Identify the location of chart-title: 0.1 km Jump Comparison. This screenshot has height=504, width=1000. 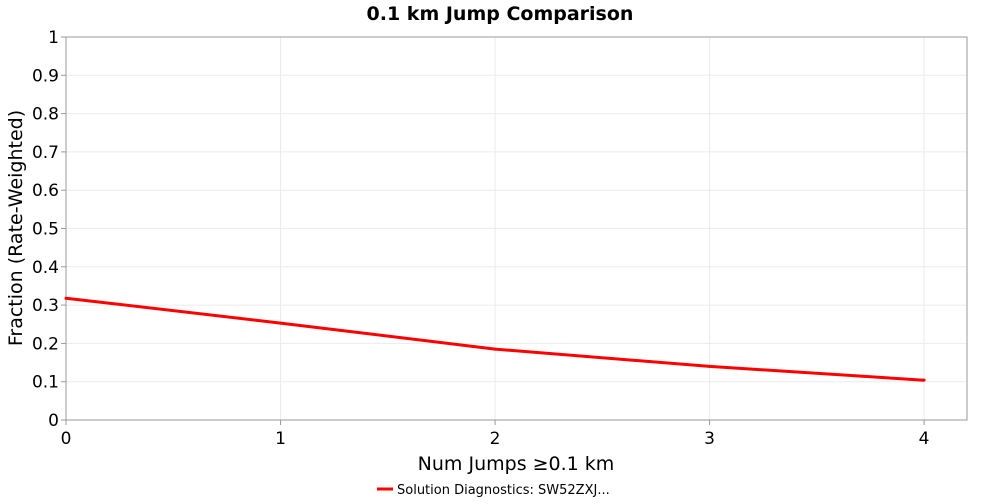
(500, 14).